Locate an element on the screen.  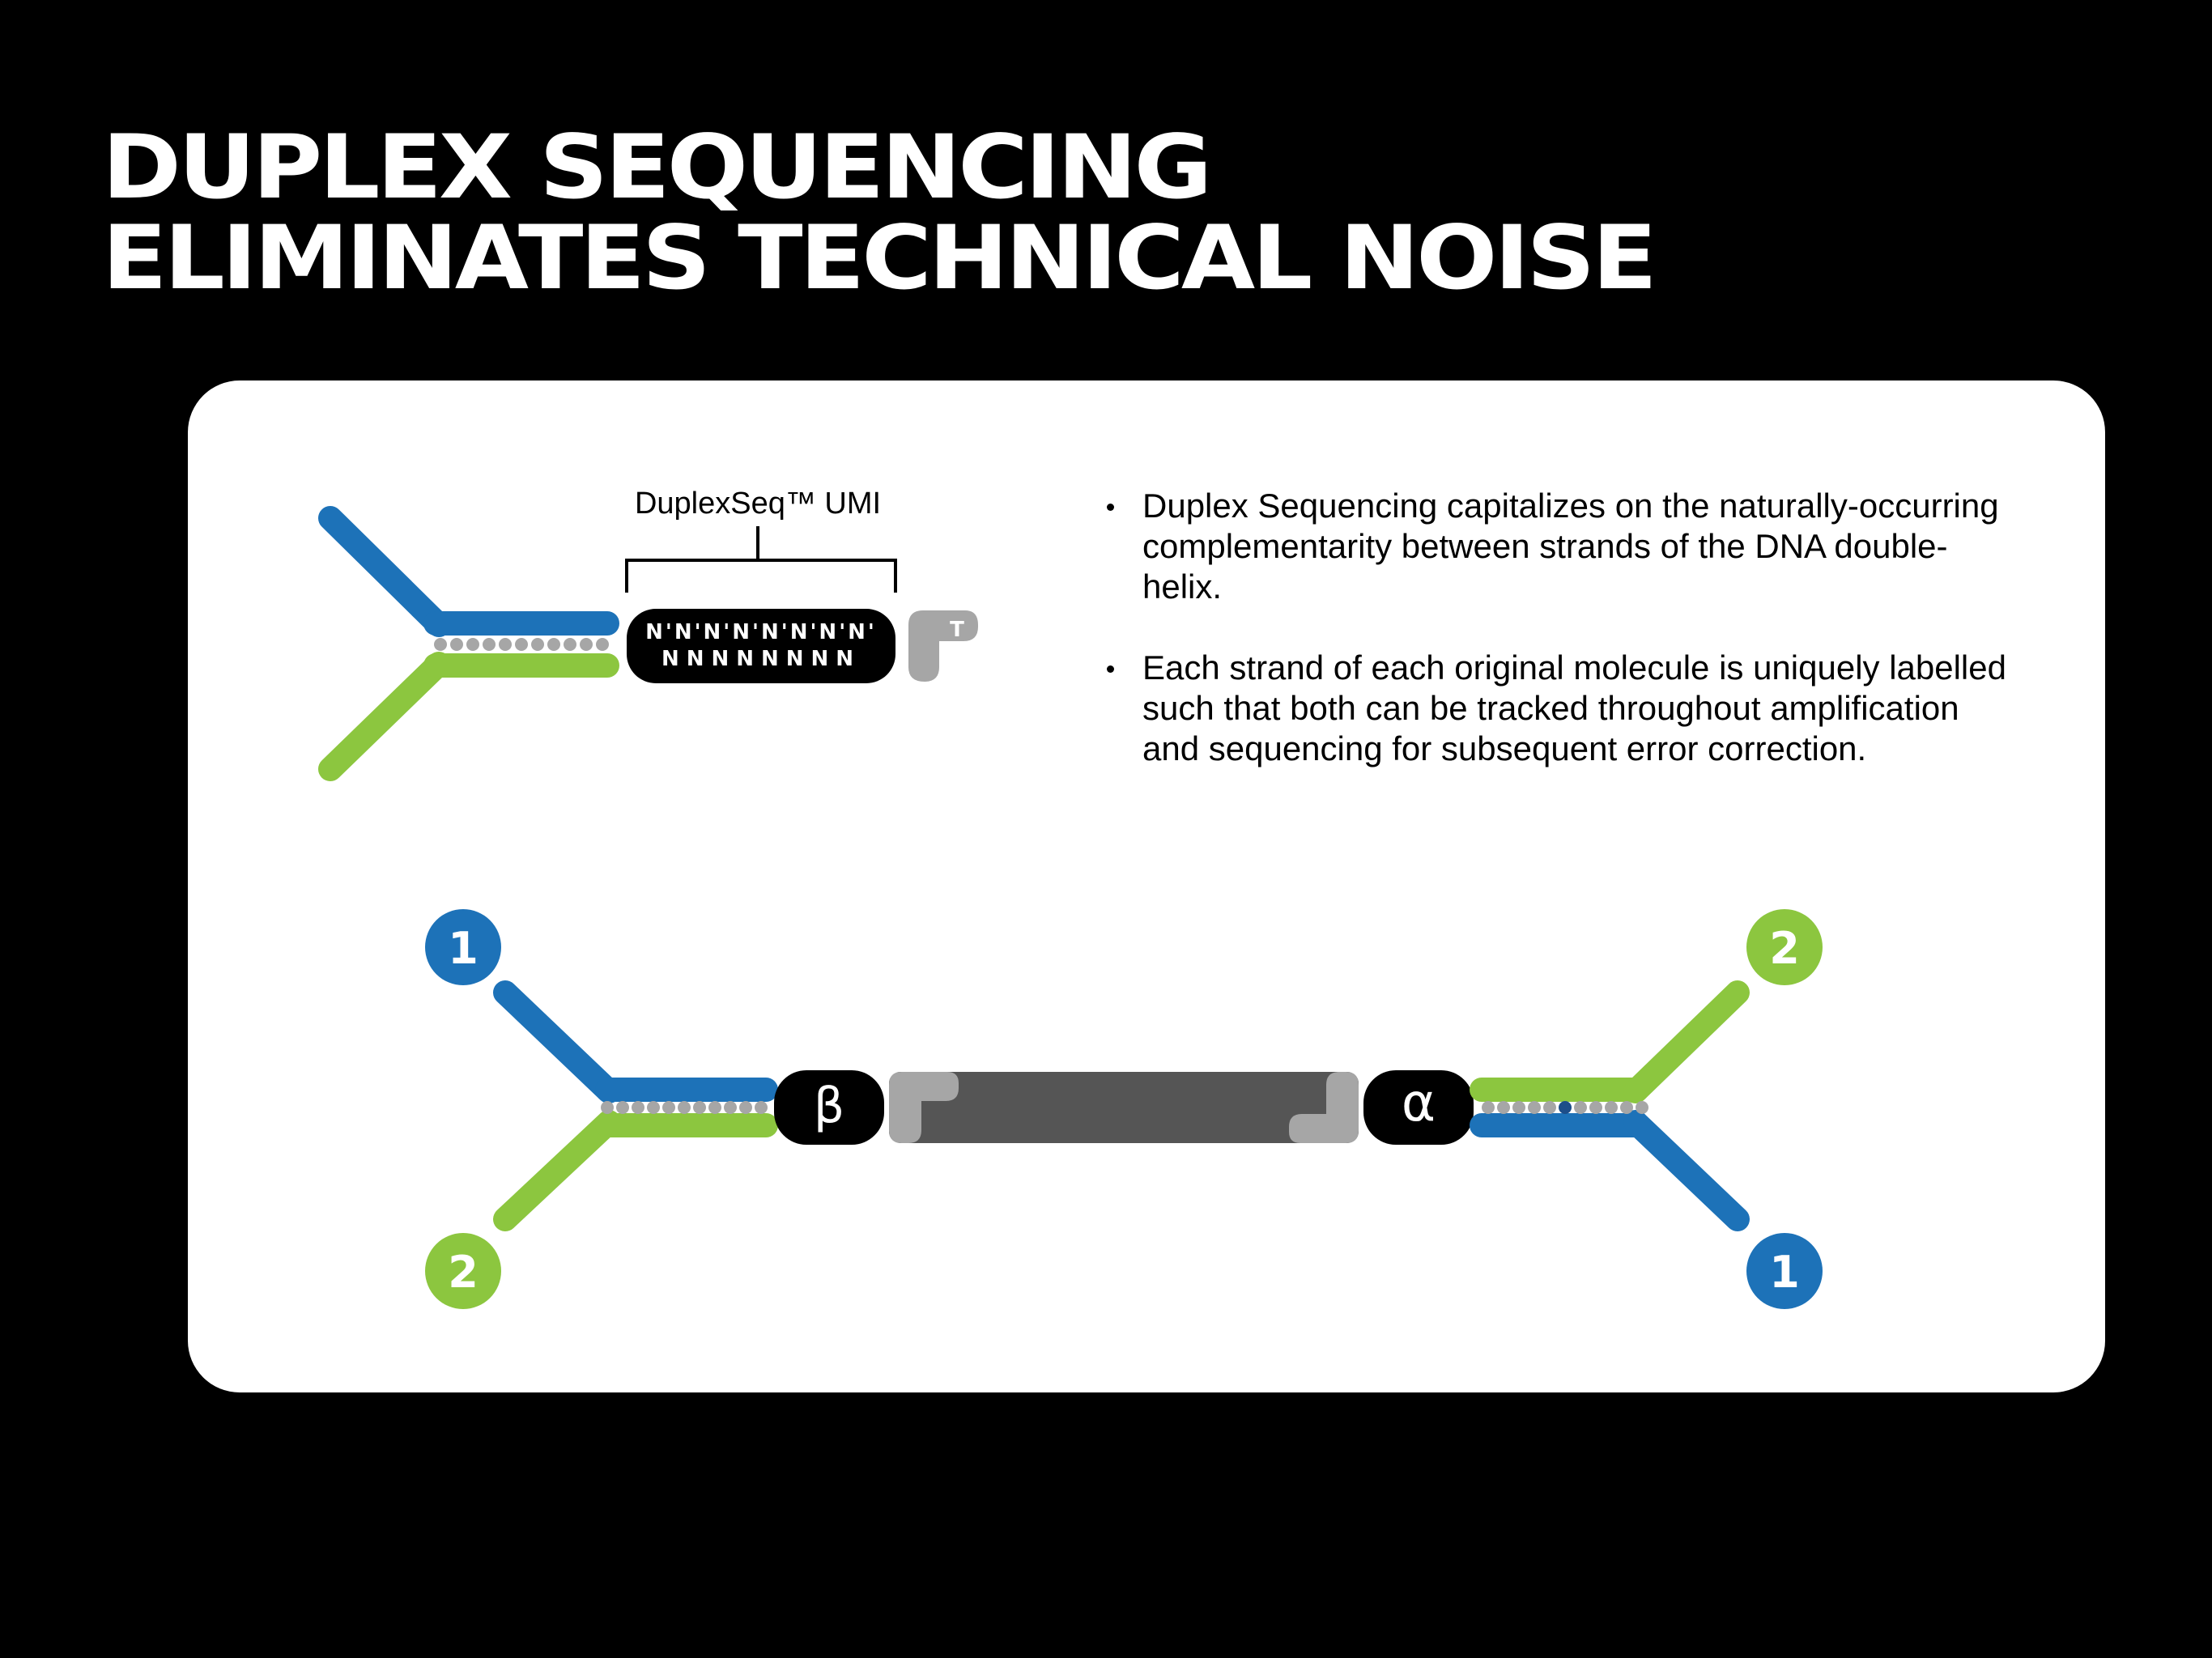
right-bottom-strand-number: 1 is located at coordinates (1784, 1272).